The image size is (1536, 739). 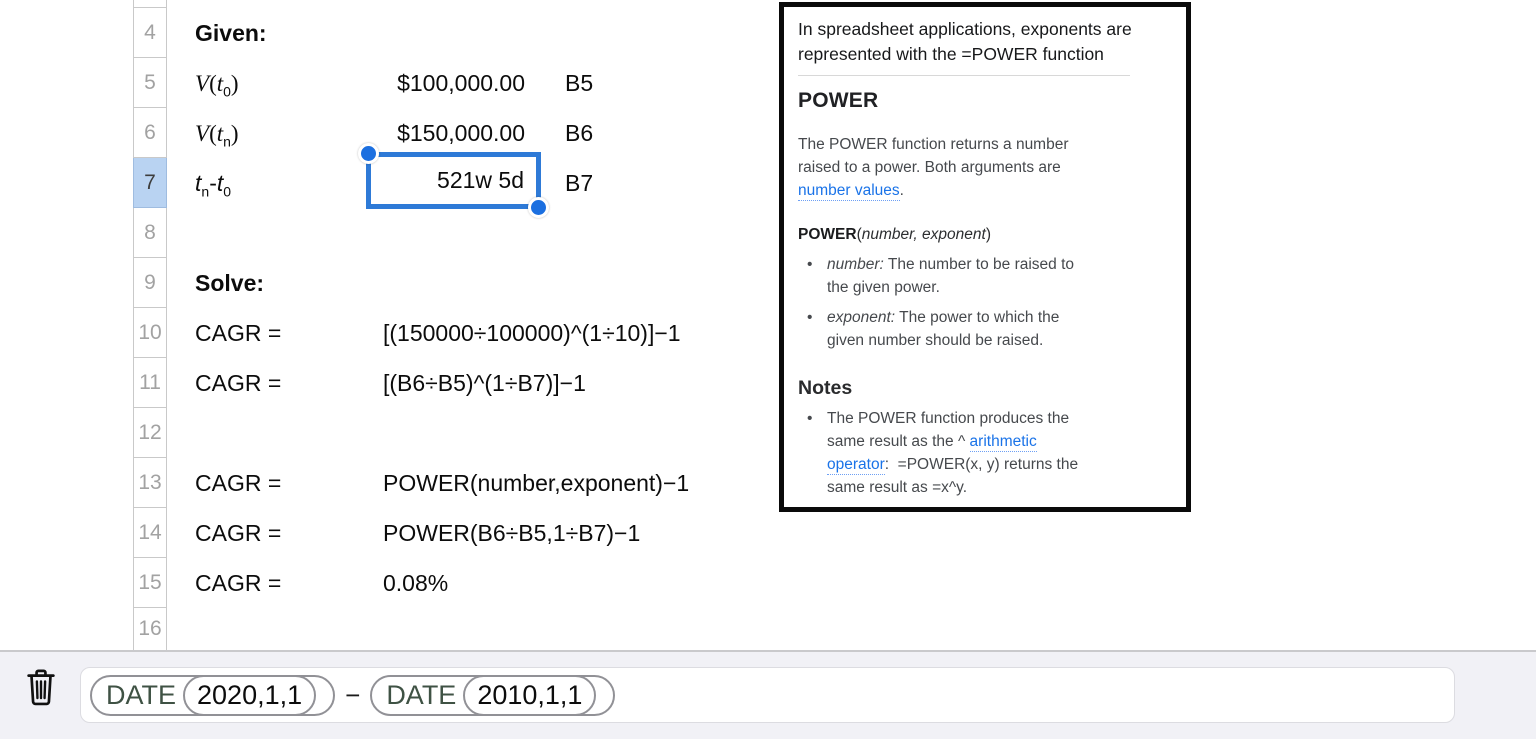 I want to click on sheet-row-11: CAGR = [(B6÷B5)^(1÷B7)]−1, so click(x=389, y=383).